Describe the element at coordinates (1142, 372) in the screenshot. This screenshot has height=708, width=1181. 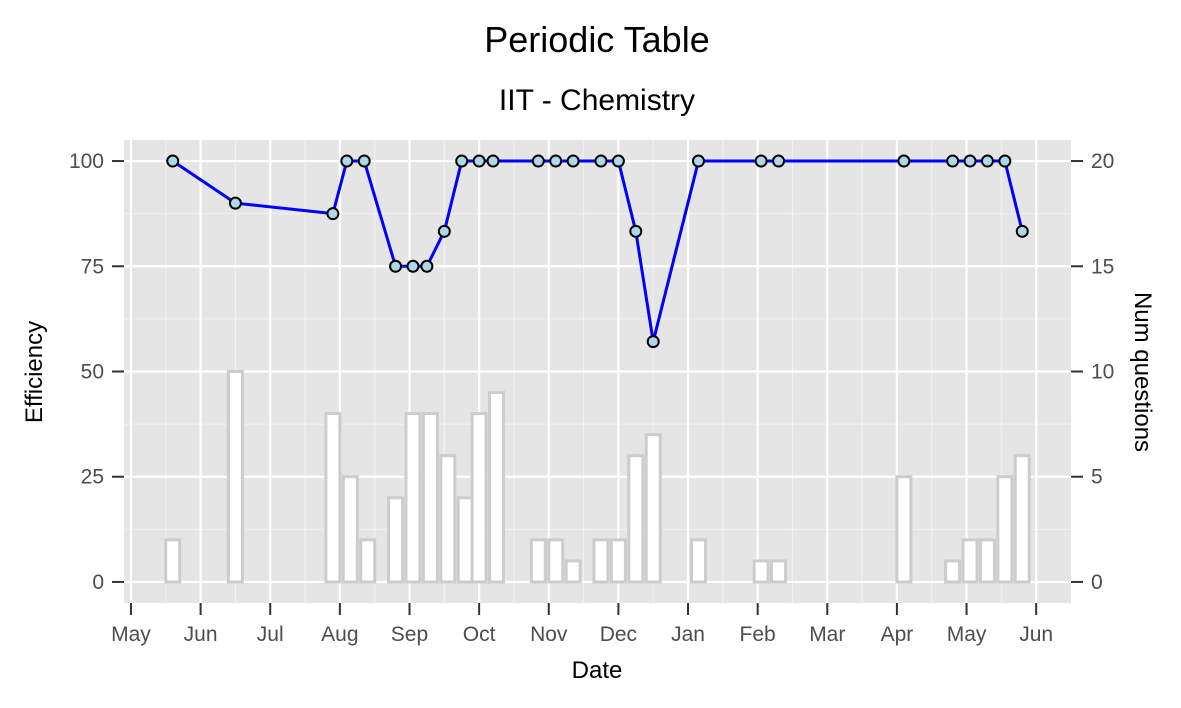
I see `y2-axis-title: Num questions` at that location.